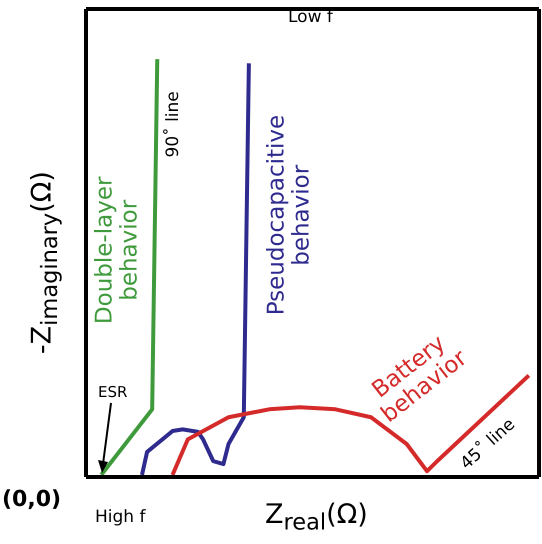 This screenshot has height=544, width=542. Describe the element at coordinates (316, 517) in the screenshot. I see `x-axis-title: Z$_{real}$(Ω)` at that location.